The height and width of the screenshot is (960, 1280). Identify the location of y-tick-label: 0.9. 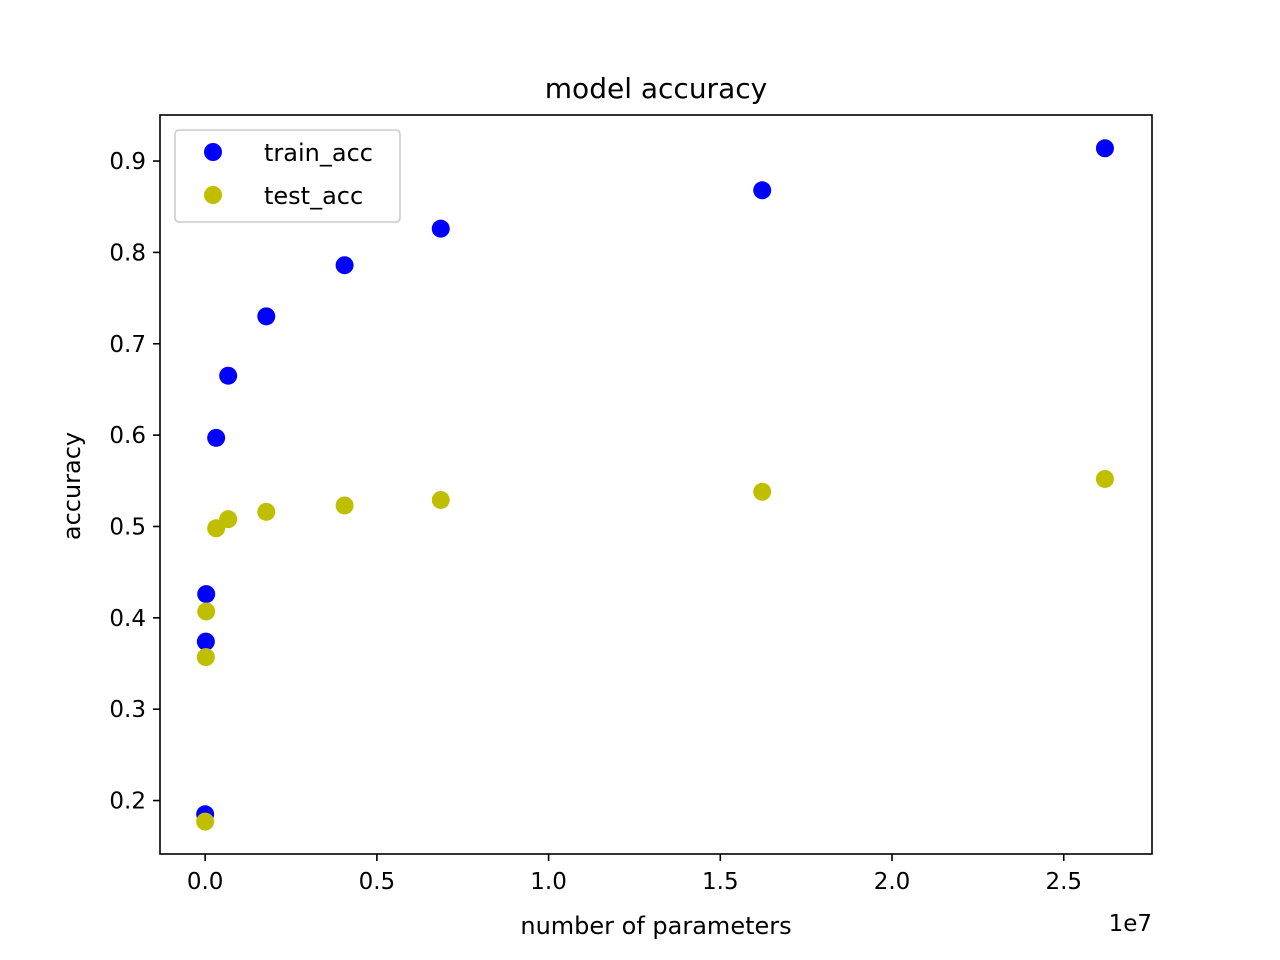
(127, 162).